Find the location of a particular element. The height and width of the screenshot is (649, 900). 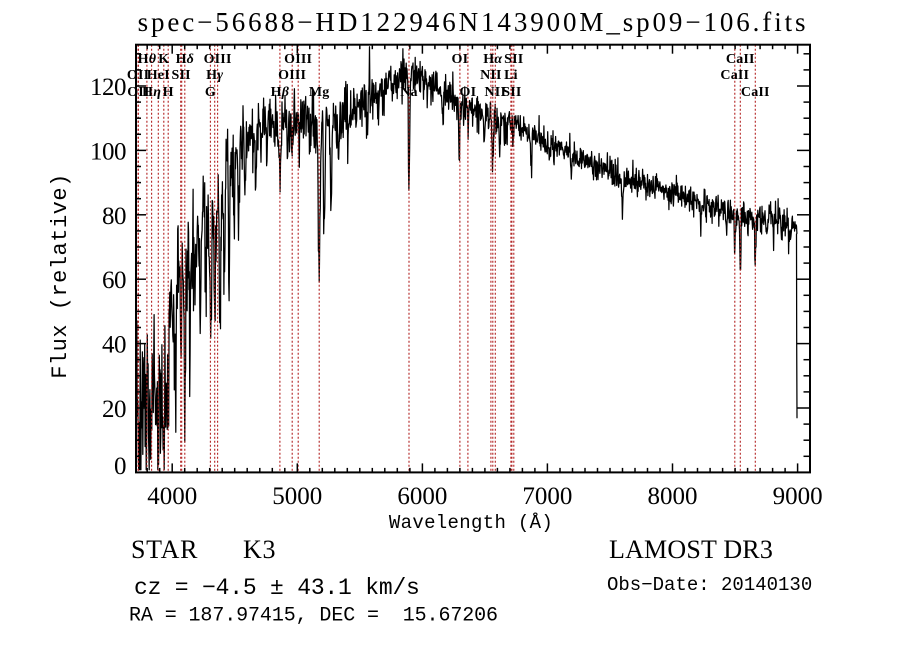

svg-text: Wavelength (Å) is located at coordinates (471, 523).